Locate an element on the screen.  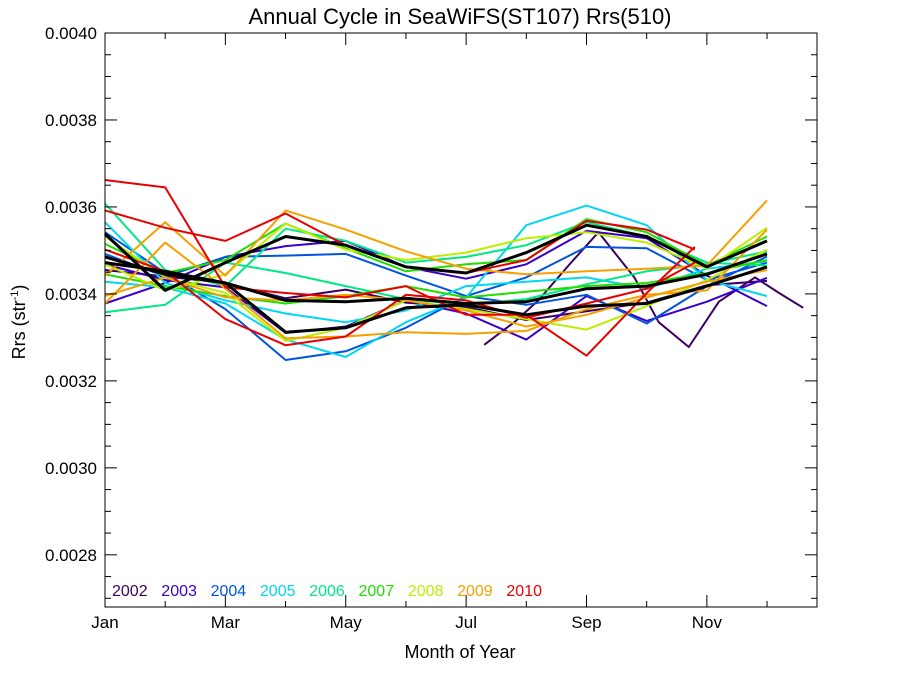
legend-item-2008: 2008 is located at coordinates (426, 591).